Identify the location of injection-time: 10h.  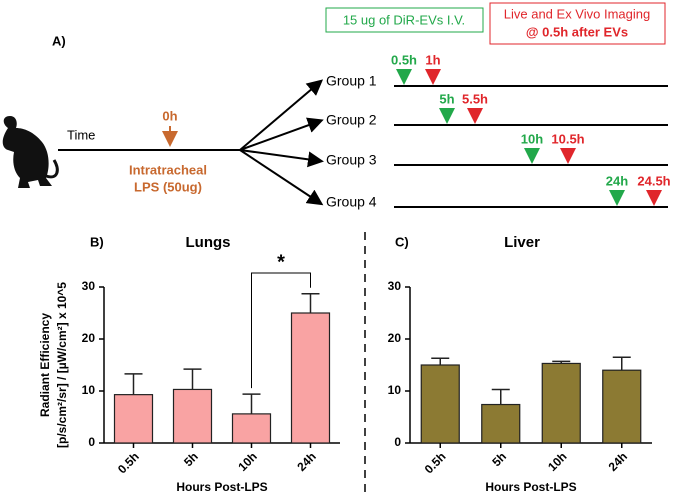
(532, 138).